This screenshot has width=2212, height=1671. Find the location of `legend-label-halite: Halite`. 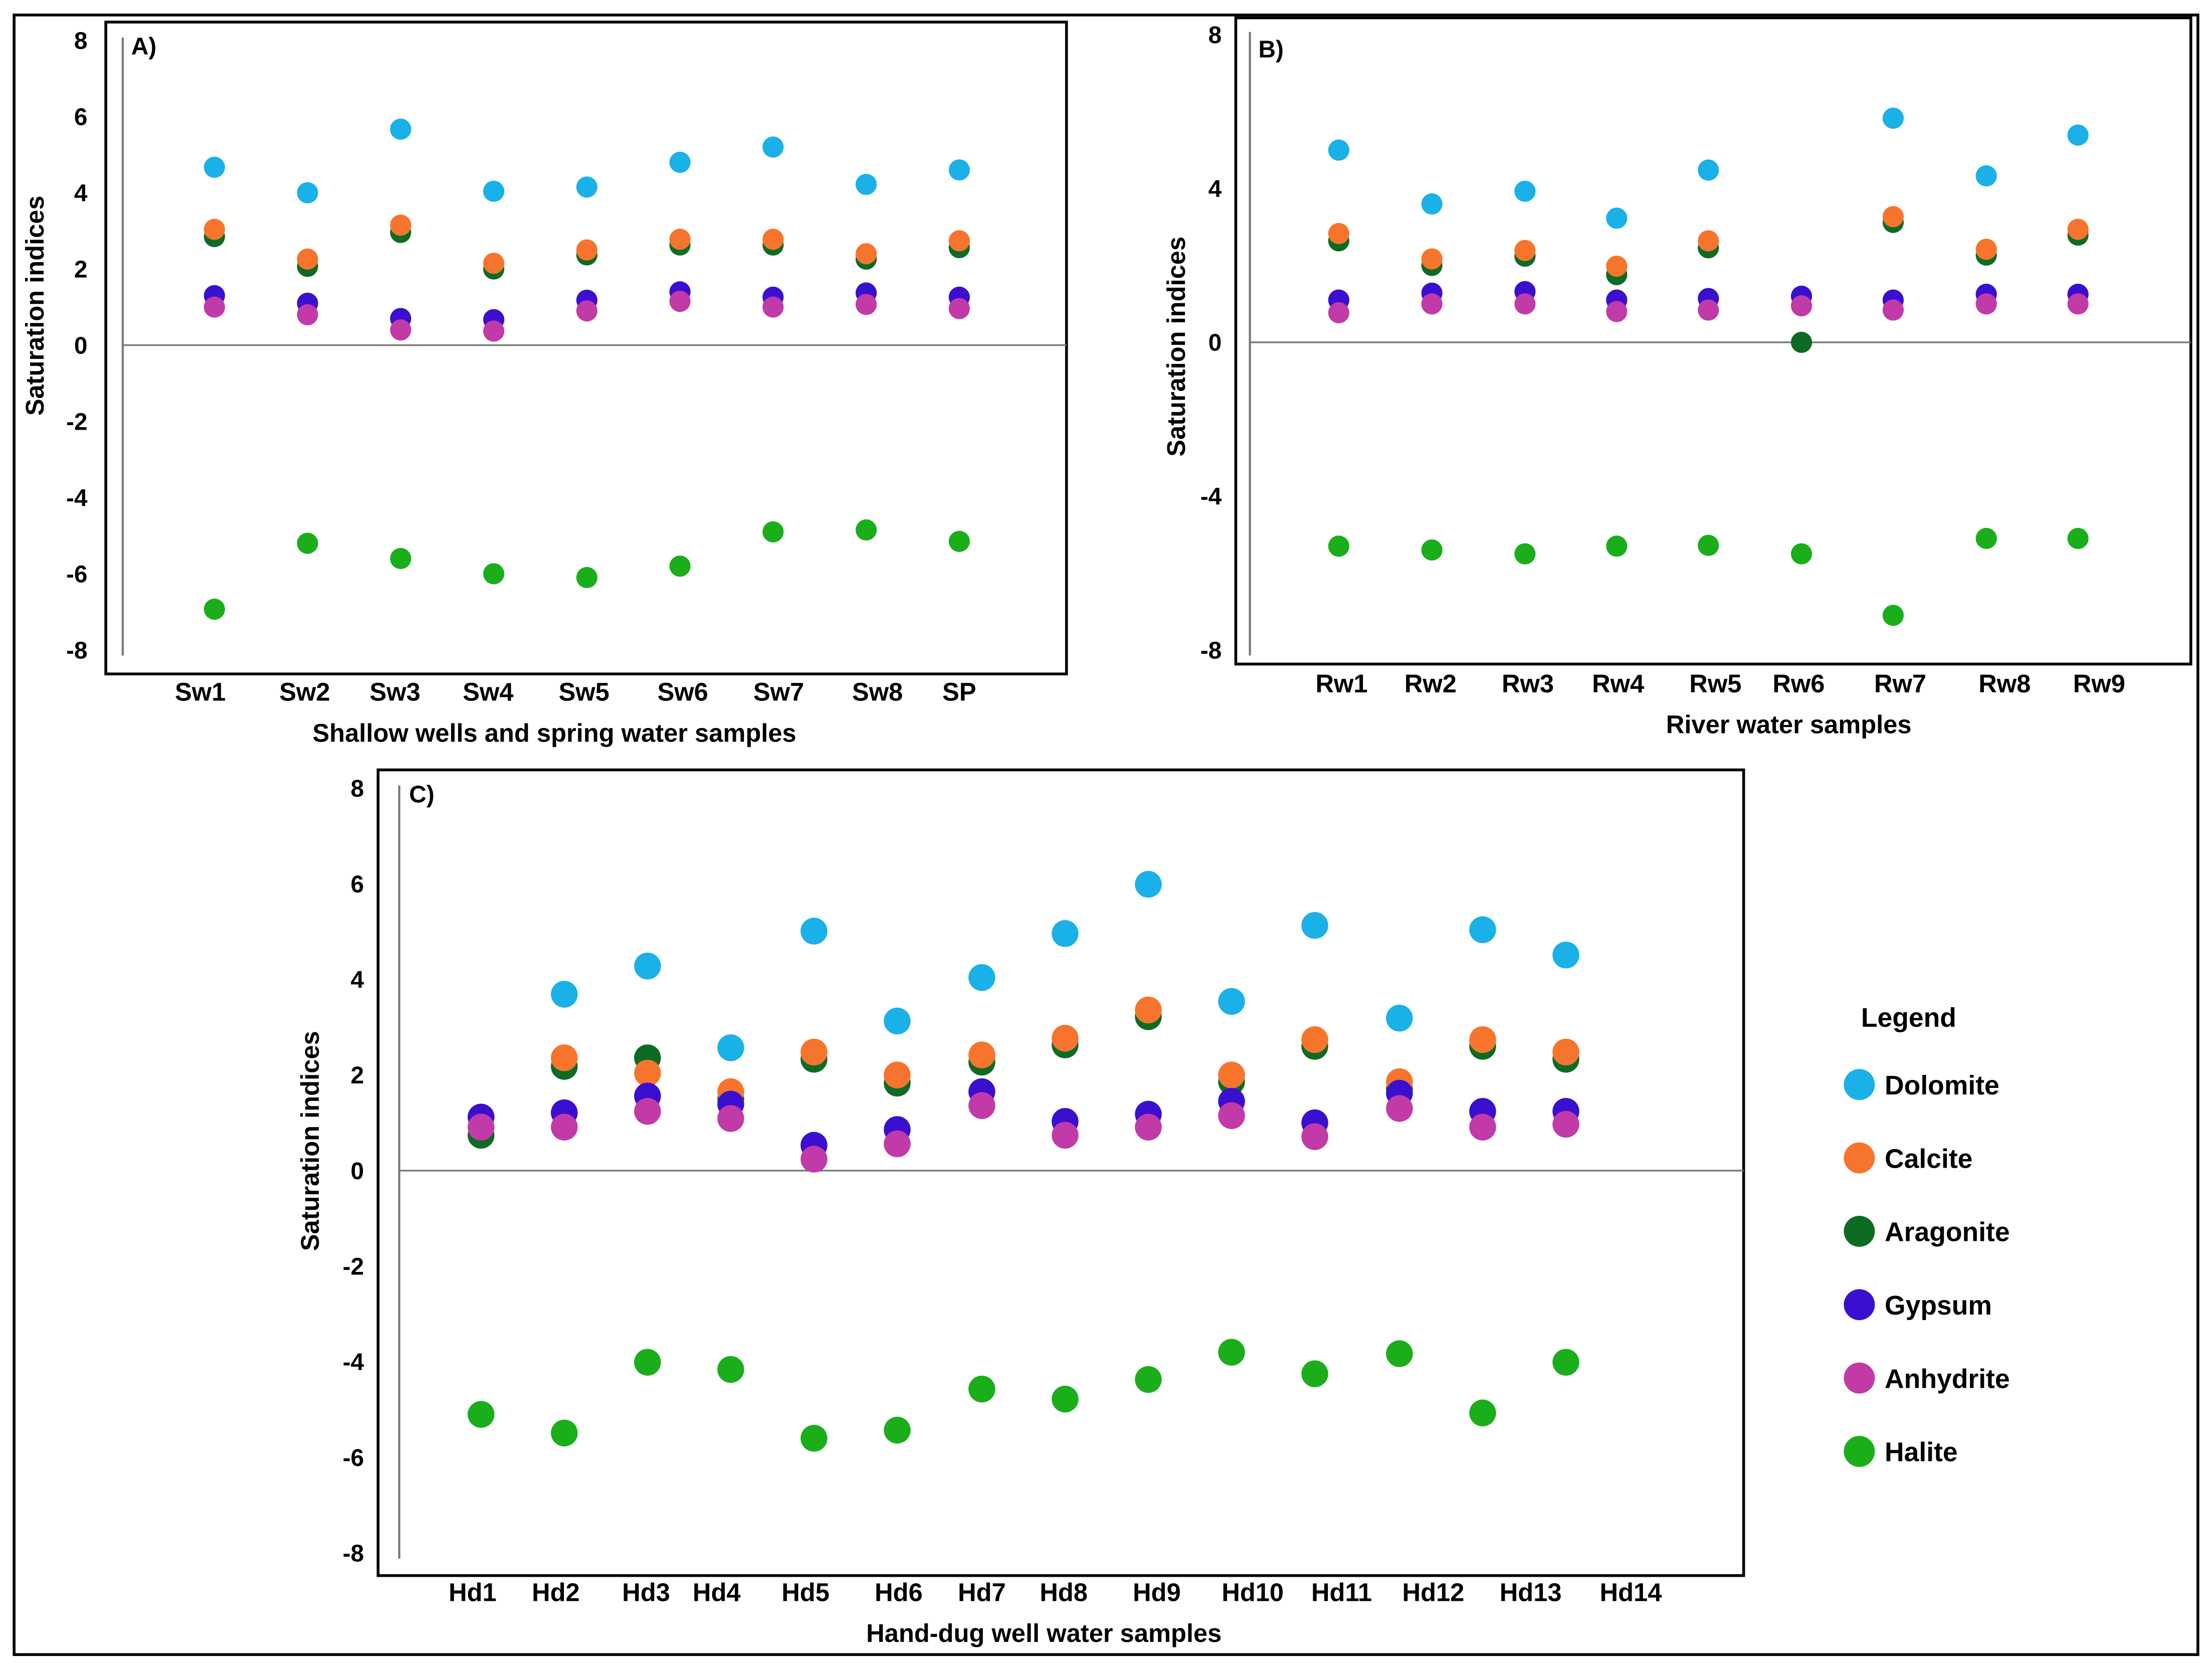

legend-label-halite: Halite is located at coordinates (1921, 1452).